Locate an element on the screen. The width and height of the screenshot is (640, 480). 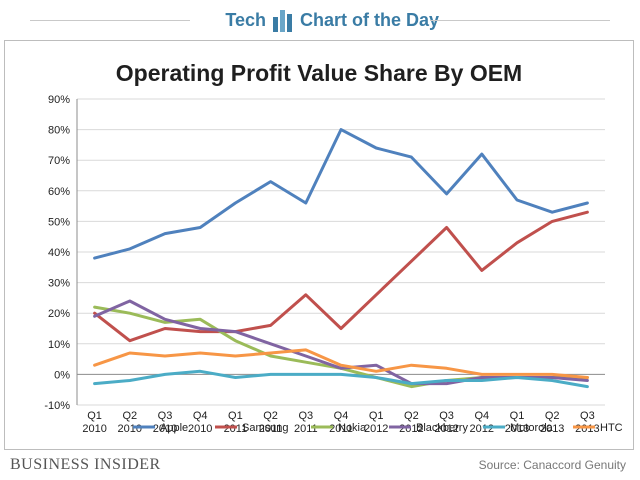
bar-chart-icon is located at coordinates (282, 21).